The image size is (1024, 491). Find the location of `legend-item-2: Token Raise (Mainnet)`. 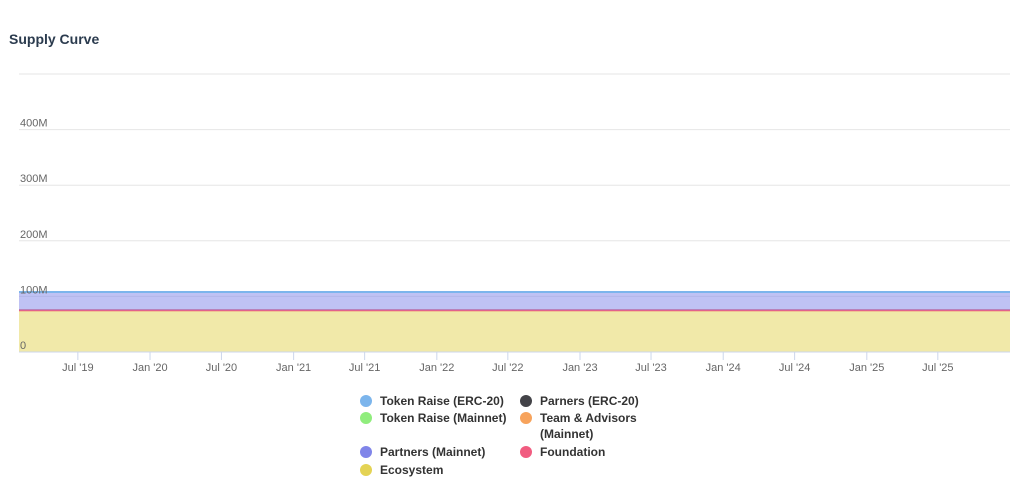

legend-item-2: Token Raise (Mainnet) is located at coordinates (440, 418).